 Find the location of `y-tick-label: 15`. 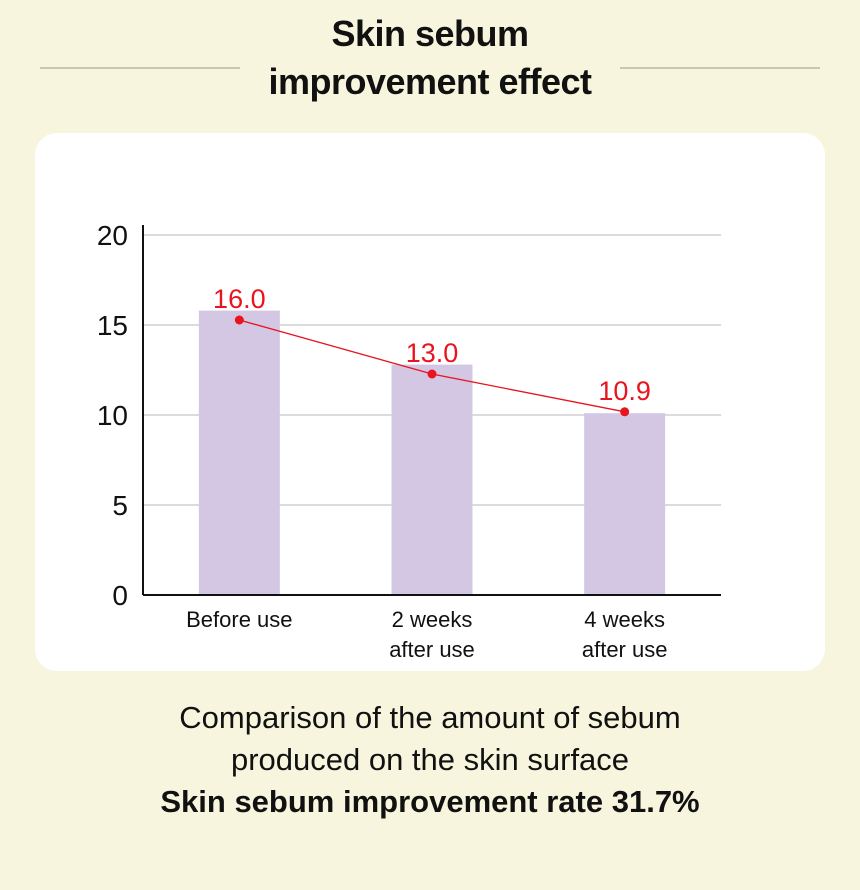

y-tick-label: 15 is located at coordinates (112, 325).